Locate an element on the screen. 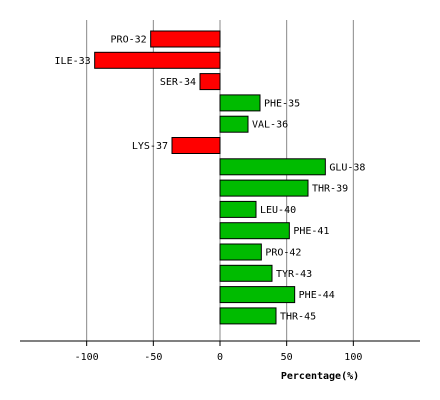 This screenshot has width=440, height=400. bar-label: PHE-41 is located at coordinates (311, 231).